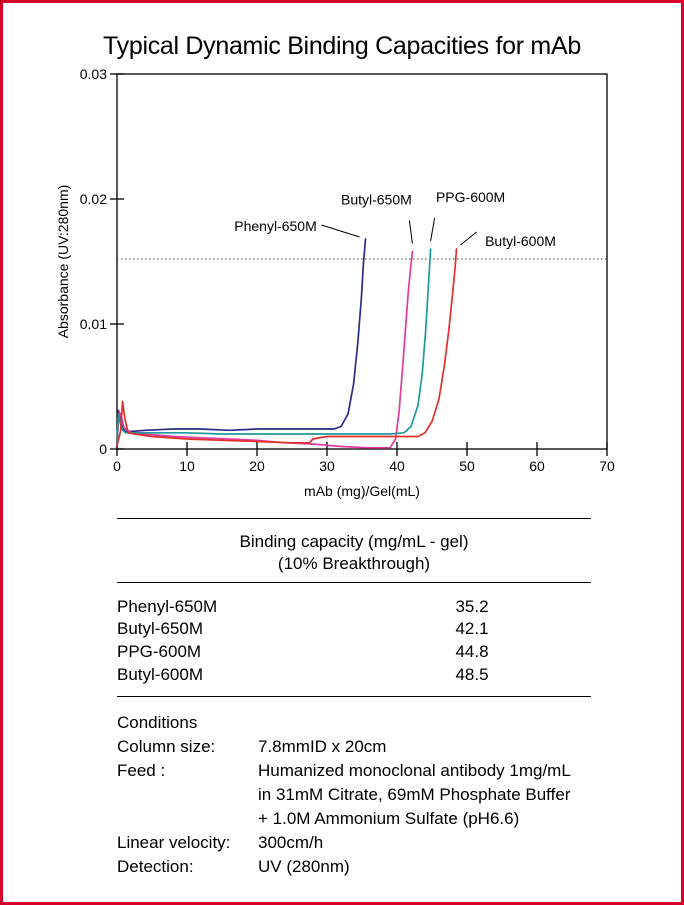 The image size is (684, 905). Describe the element at coordinates (141, 770) in the screenshot. I see `feed-label: Feed :` at that location.